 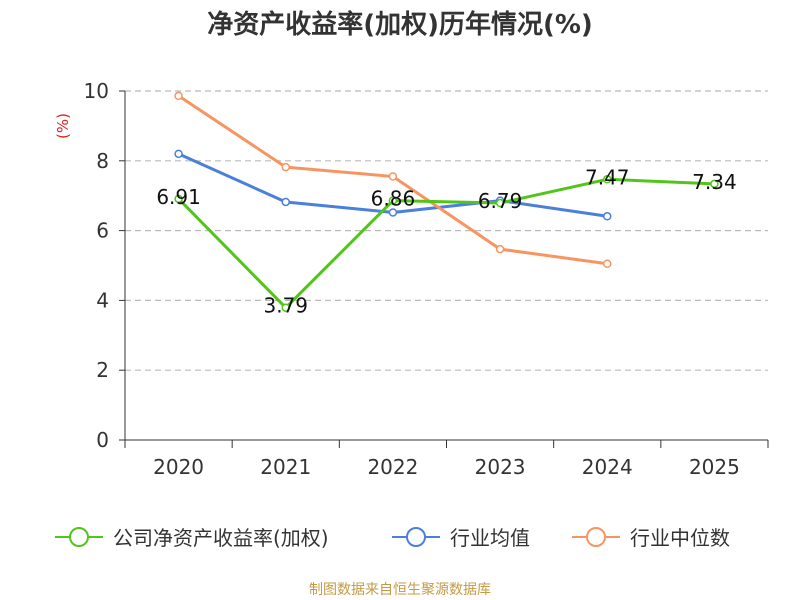 What do you see at coordinates (63, 126) in the screenshot?
I see `y-axis-label: (%)` at bounding box center [63, 126].